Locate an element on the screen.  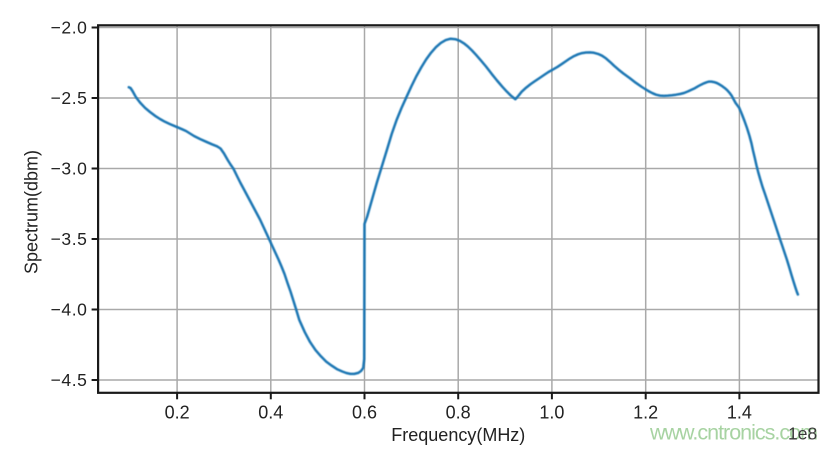
svg-text: −4.0 is located at coordinates (69, 310).